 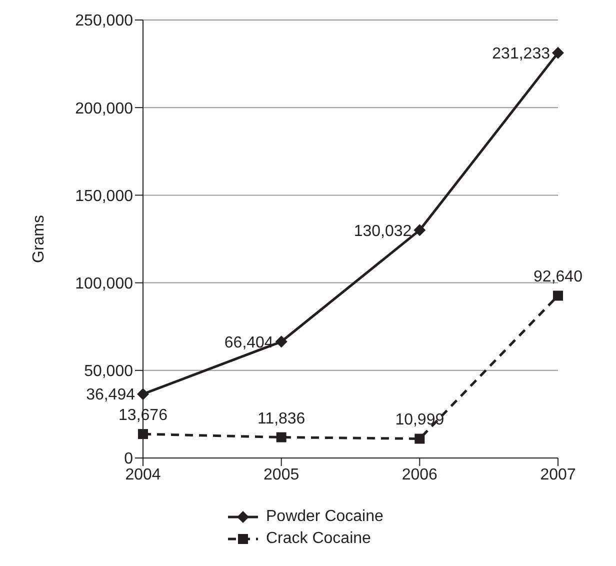 What do you see at coordinates (521, 54) in the screenshot?
I see `data-label: 231,233` at bounding box center [521, 54].